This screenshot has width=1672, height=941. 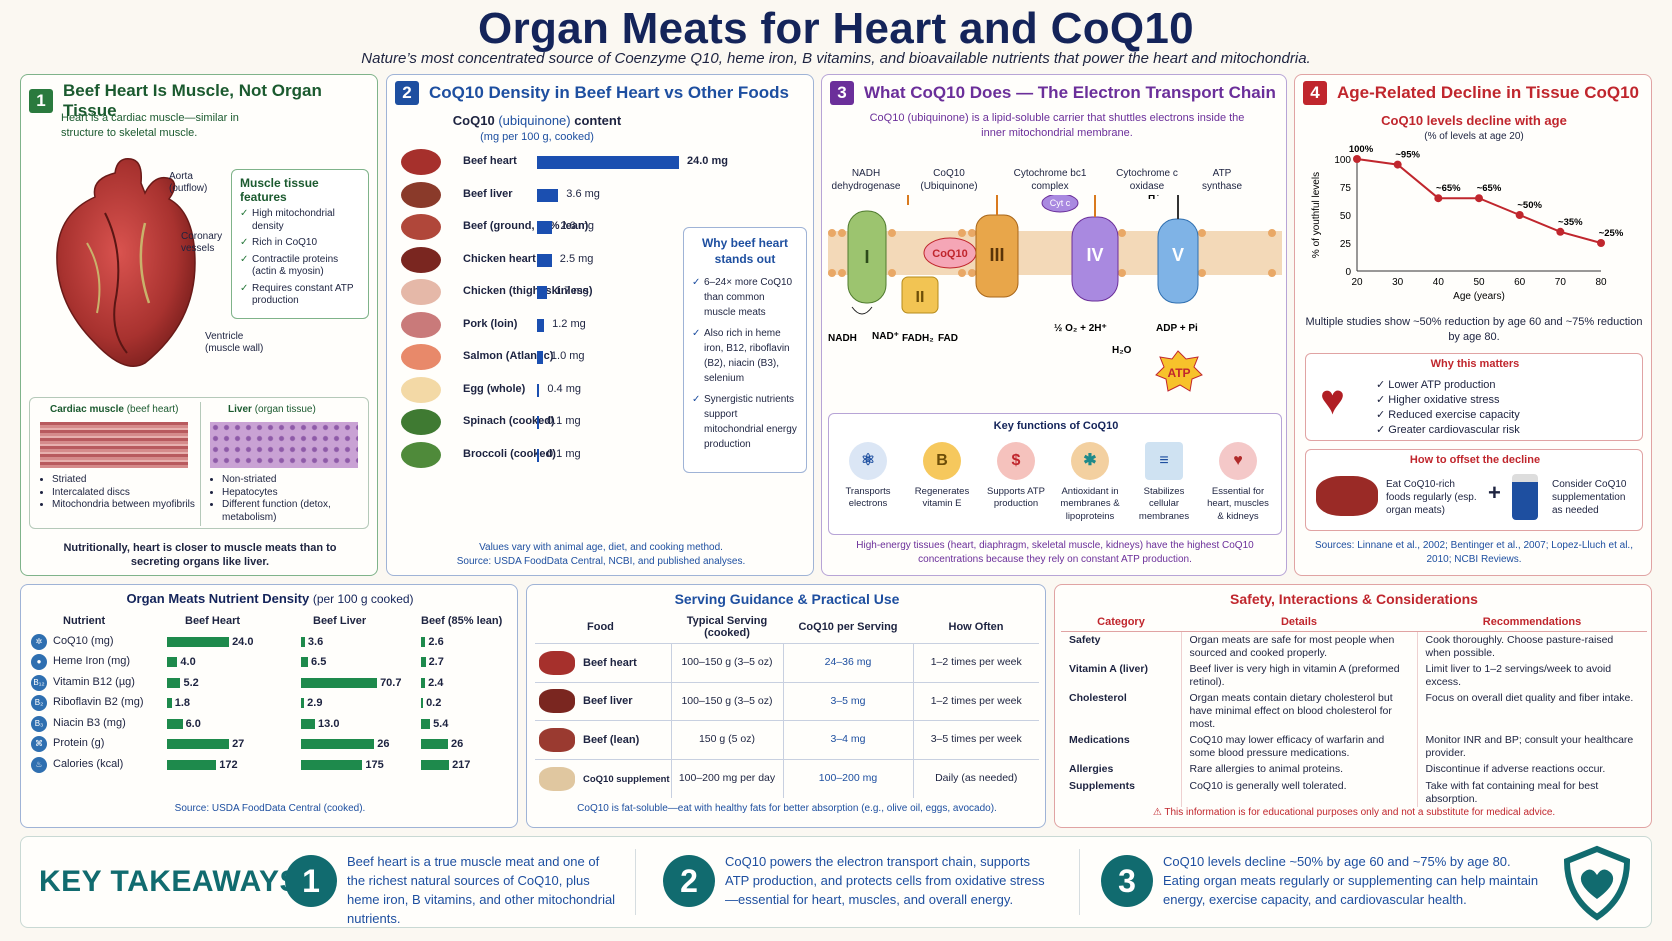 I want to click on panel-title: Serving Guidance & Practical Use, so click(x=787, y=599).